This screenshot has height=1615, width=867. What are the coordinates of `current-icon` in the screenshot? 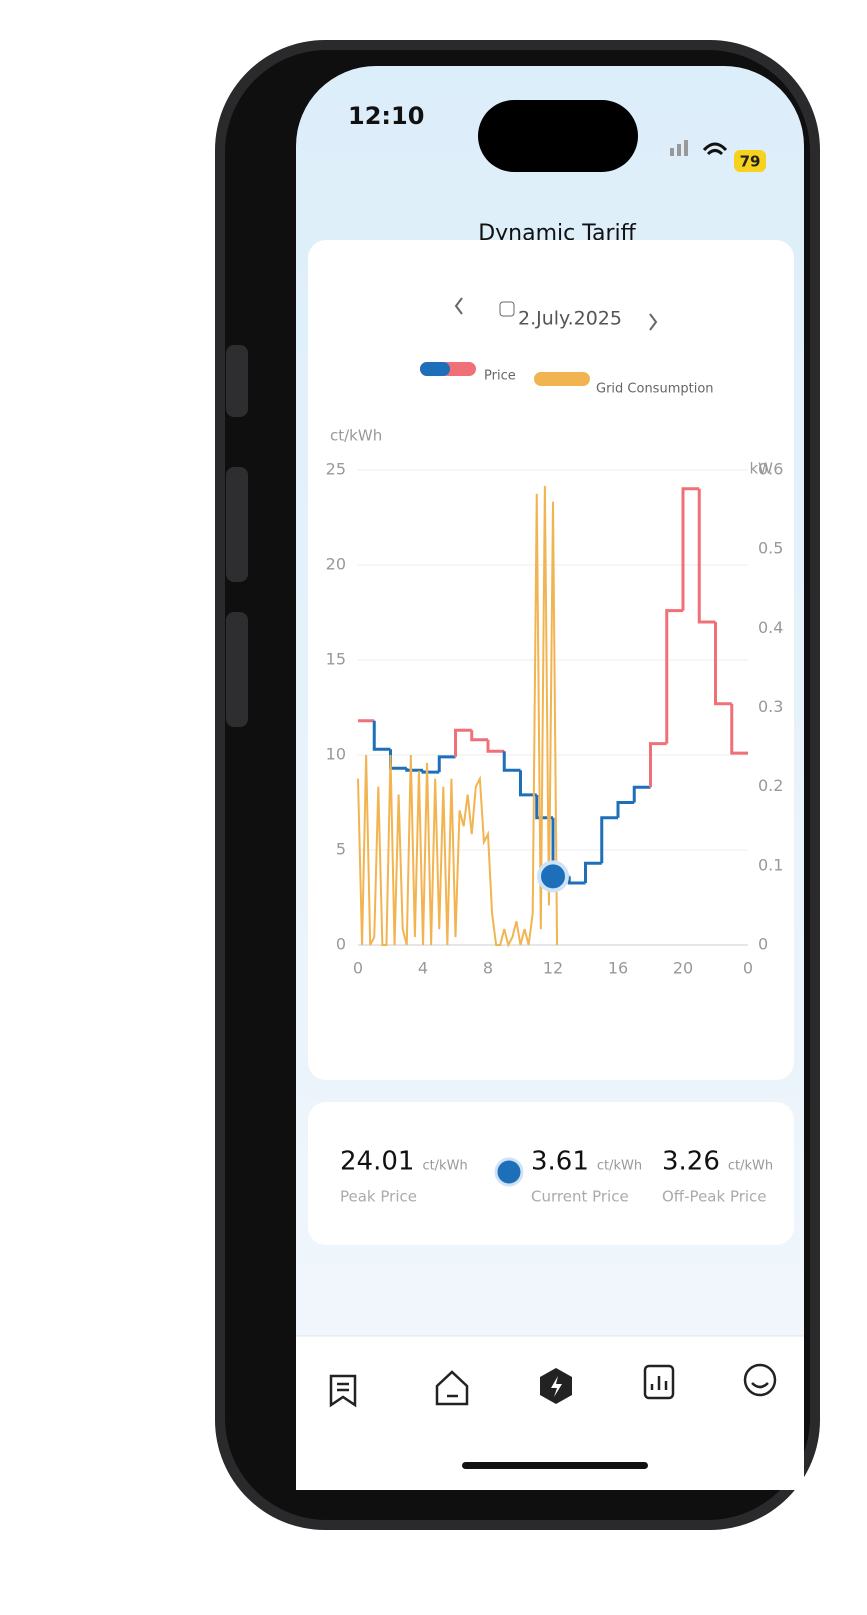 It's located at (509, 1172).